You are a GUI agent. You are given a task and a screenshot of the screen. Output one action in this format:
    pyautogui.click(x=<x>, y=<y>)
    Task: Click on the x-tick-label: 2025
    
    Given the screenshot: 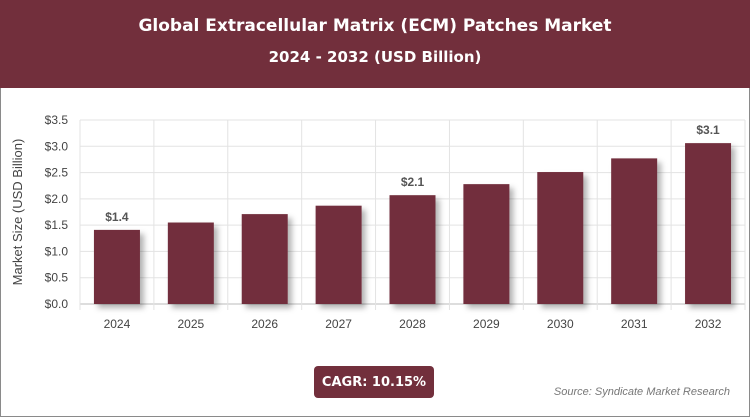 What is the action you would take?
    pyautogui.click(x=190, y=324)
    